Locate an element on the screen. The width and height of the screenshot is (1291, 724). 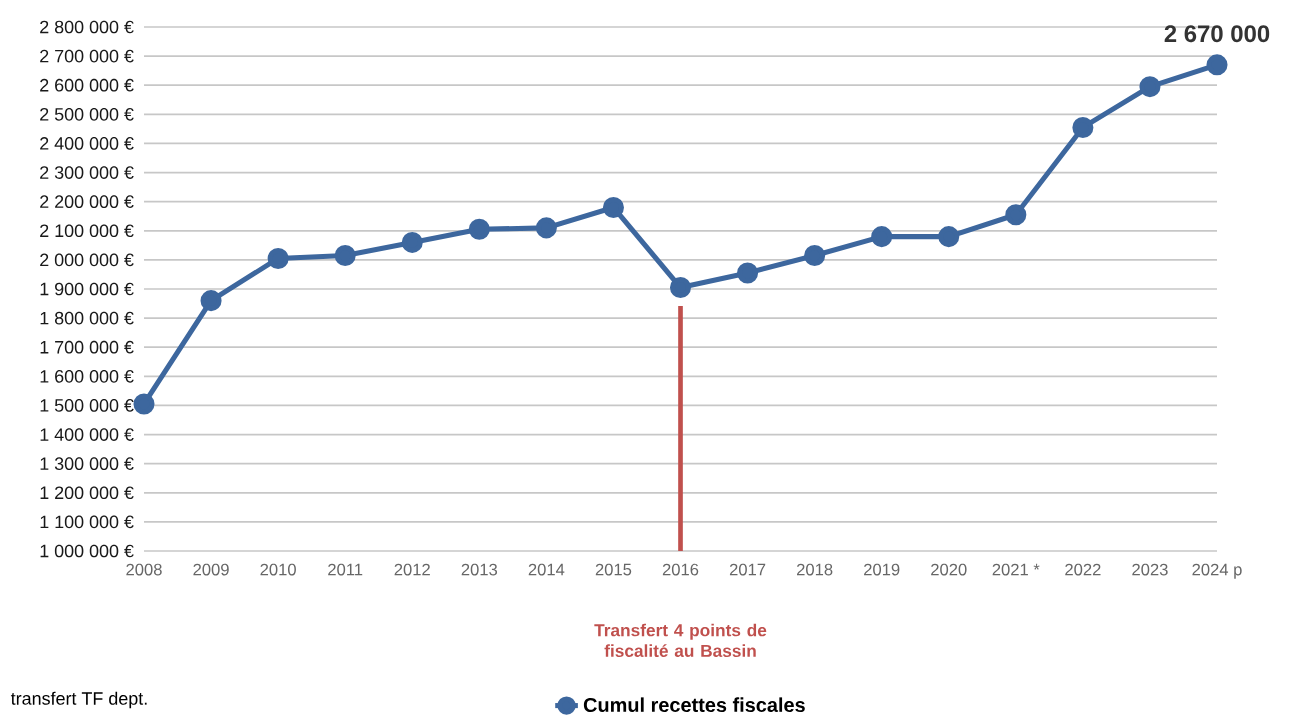
y-tick-label: 1 300 000 € is located at coordinates (87, 464).